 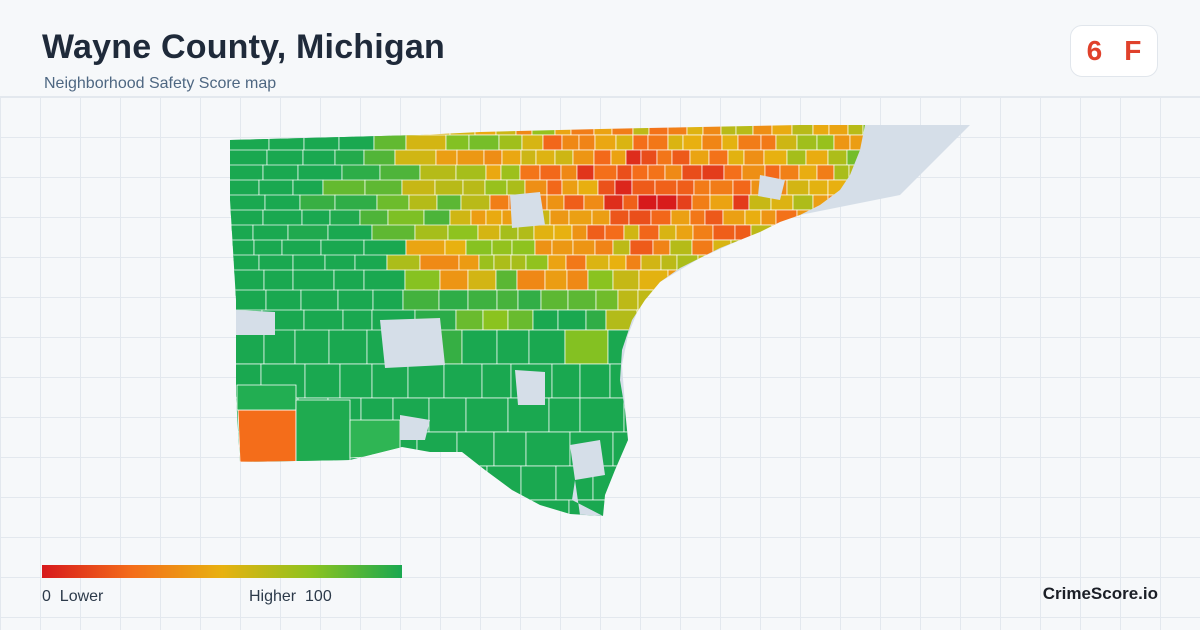 I want to click on legend-high-label: Higher 100, so click(x=290, y=597).